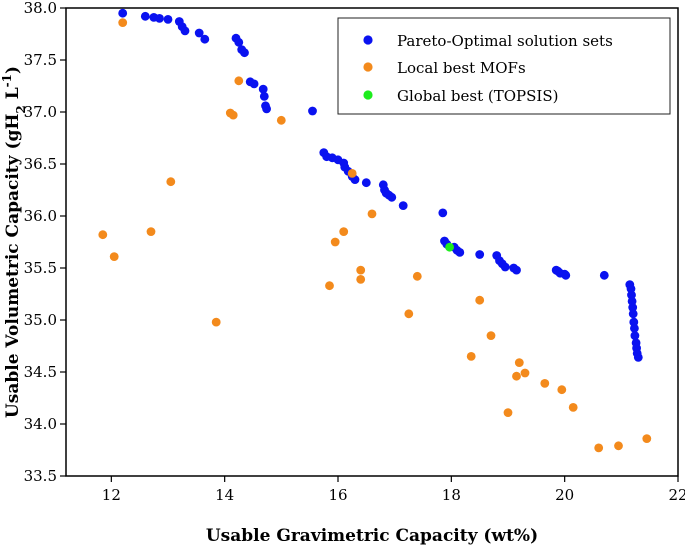 This screenshot has width=685, height=554. Describe the element at coordinates (564, 495) in the screenshot. I see `x-tick-label: 20` at that location.